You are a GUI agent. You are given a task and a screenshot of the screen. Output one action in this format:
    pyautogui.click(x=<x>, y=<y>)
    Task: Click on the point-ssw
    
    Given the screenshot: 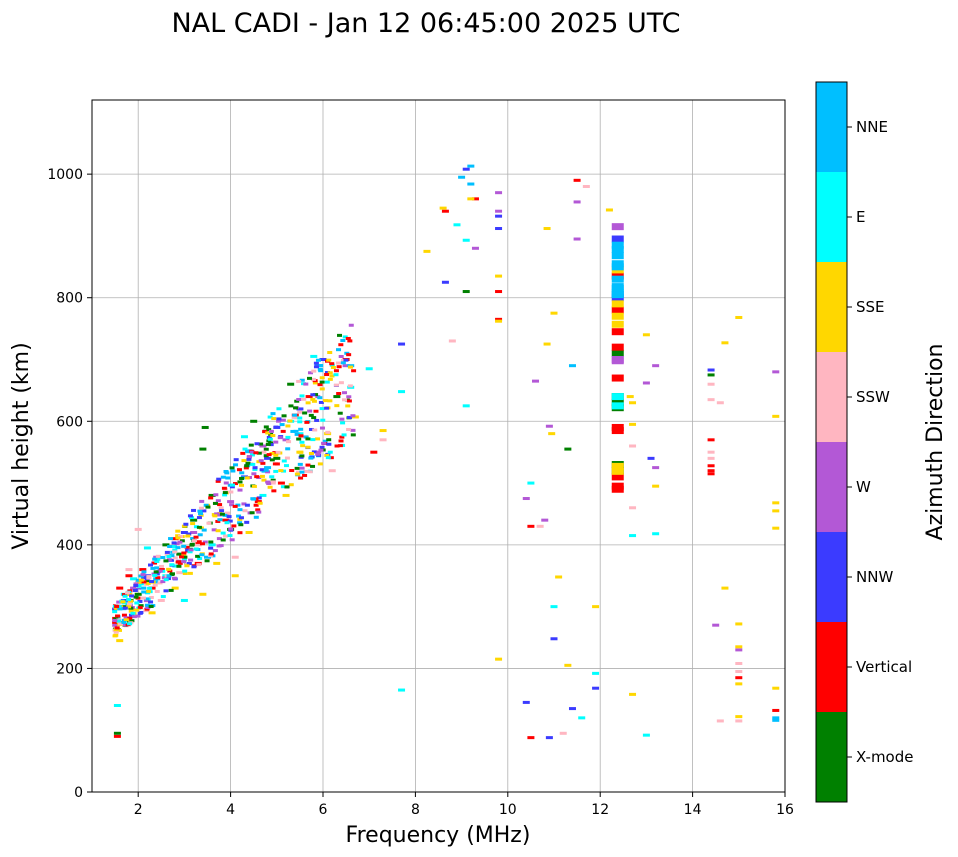 What is the action you would take?
    pyautogui.click(x=633, y=508)
    